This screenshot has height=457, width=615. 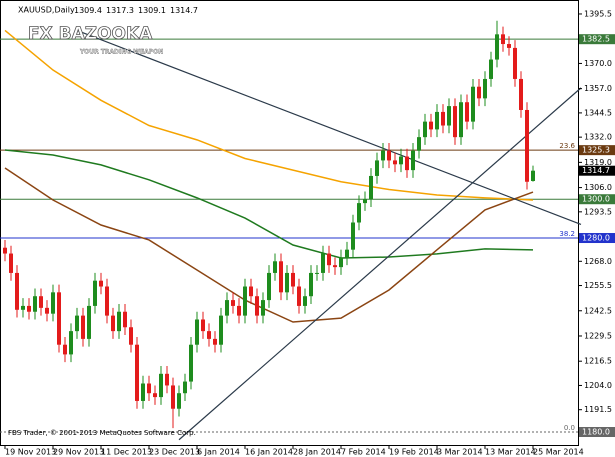 What do you see at coordinates (598, 361) in the screenshot?
I see `y-tick-label: 1216.5` at bounding box center [598, 361].